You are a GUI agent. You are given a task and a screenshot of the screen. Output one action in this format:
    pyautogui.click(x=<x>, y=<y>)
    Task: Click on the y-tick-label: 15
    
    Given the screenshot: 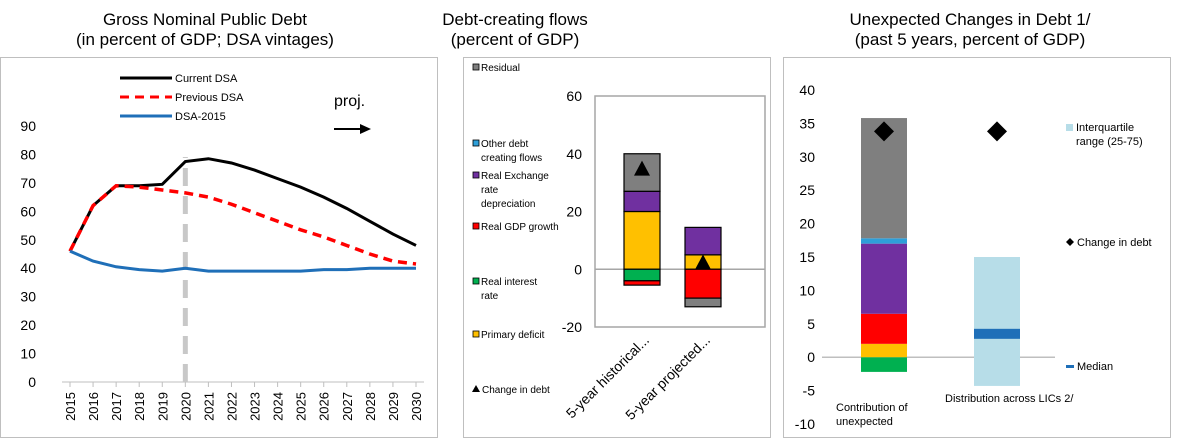 What is the action you would take?
    pyautogui.click(x=807, y=257)
    